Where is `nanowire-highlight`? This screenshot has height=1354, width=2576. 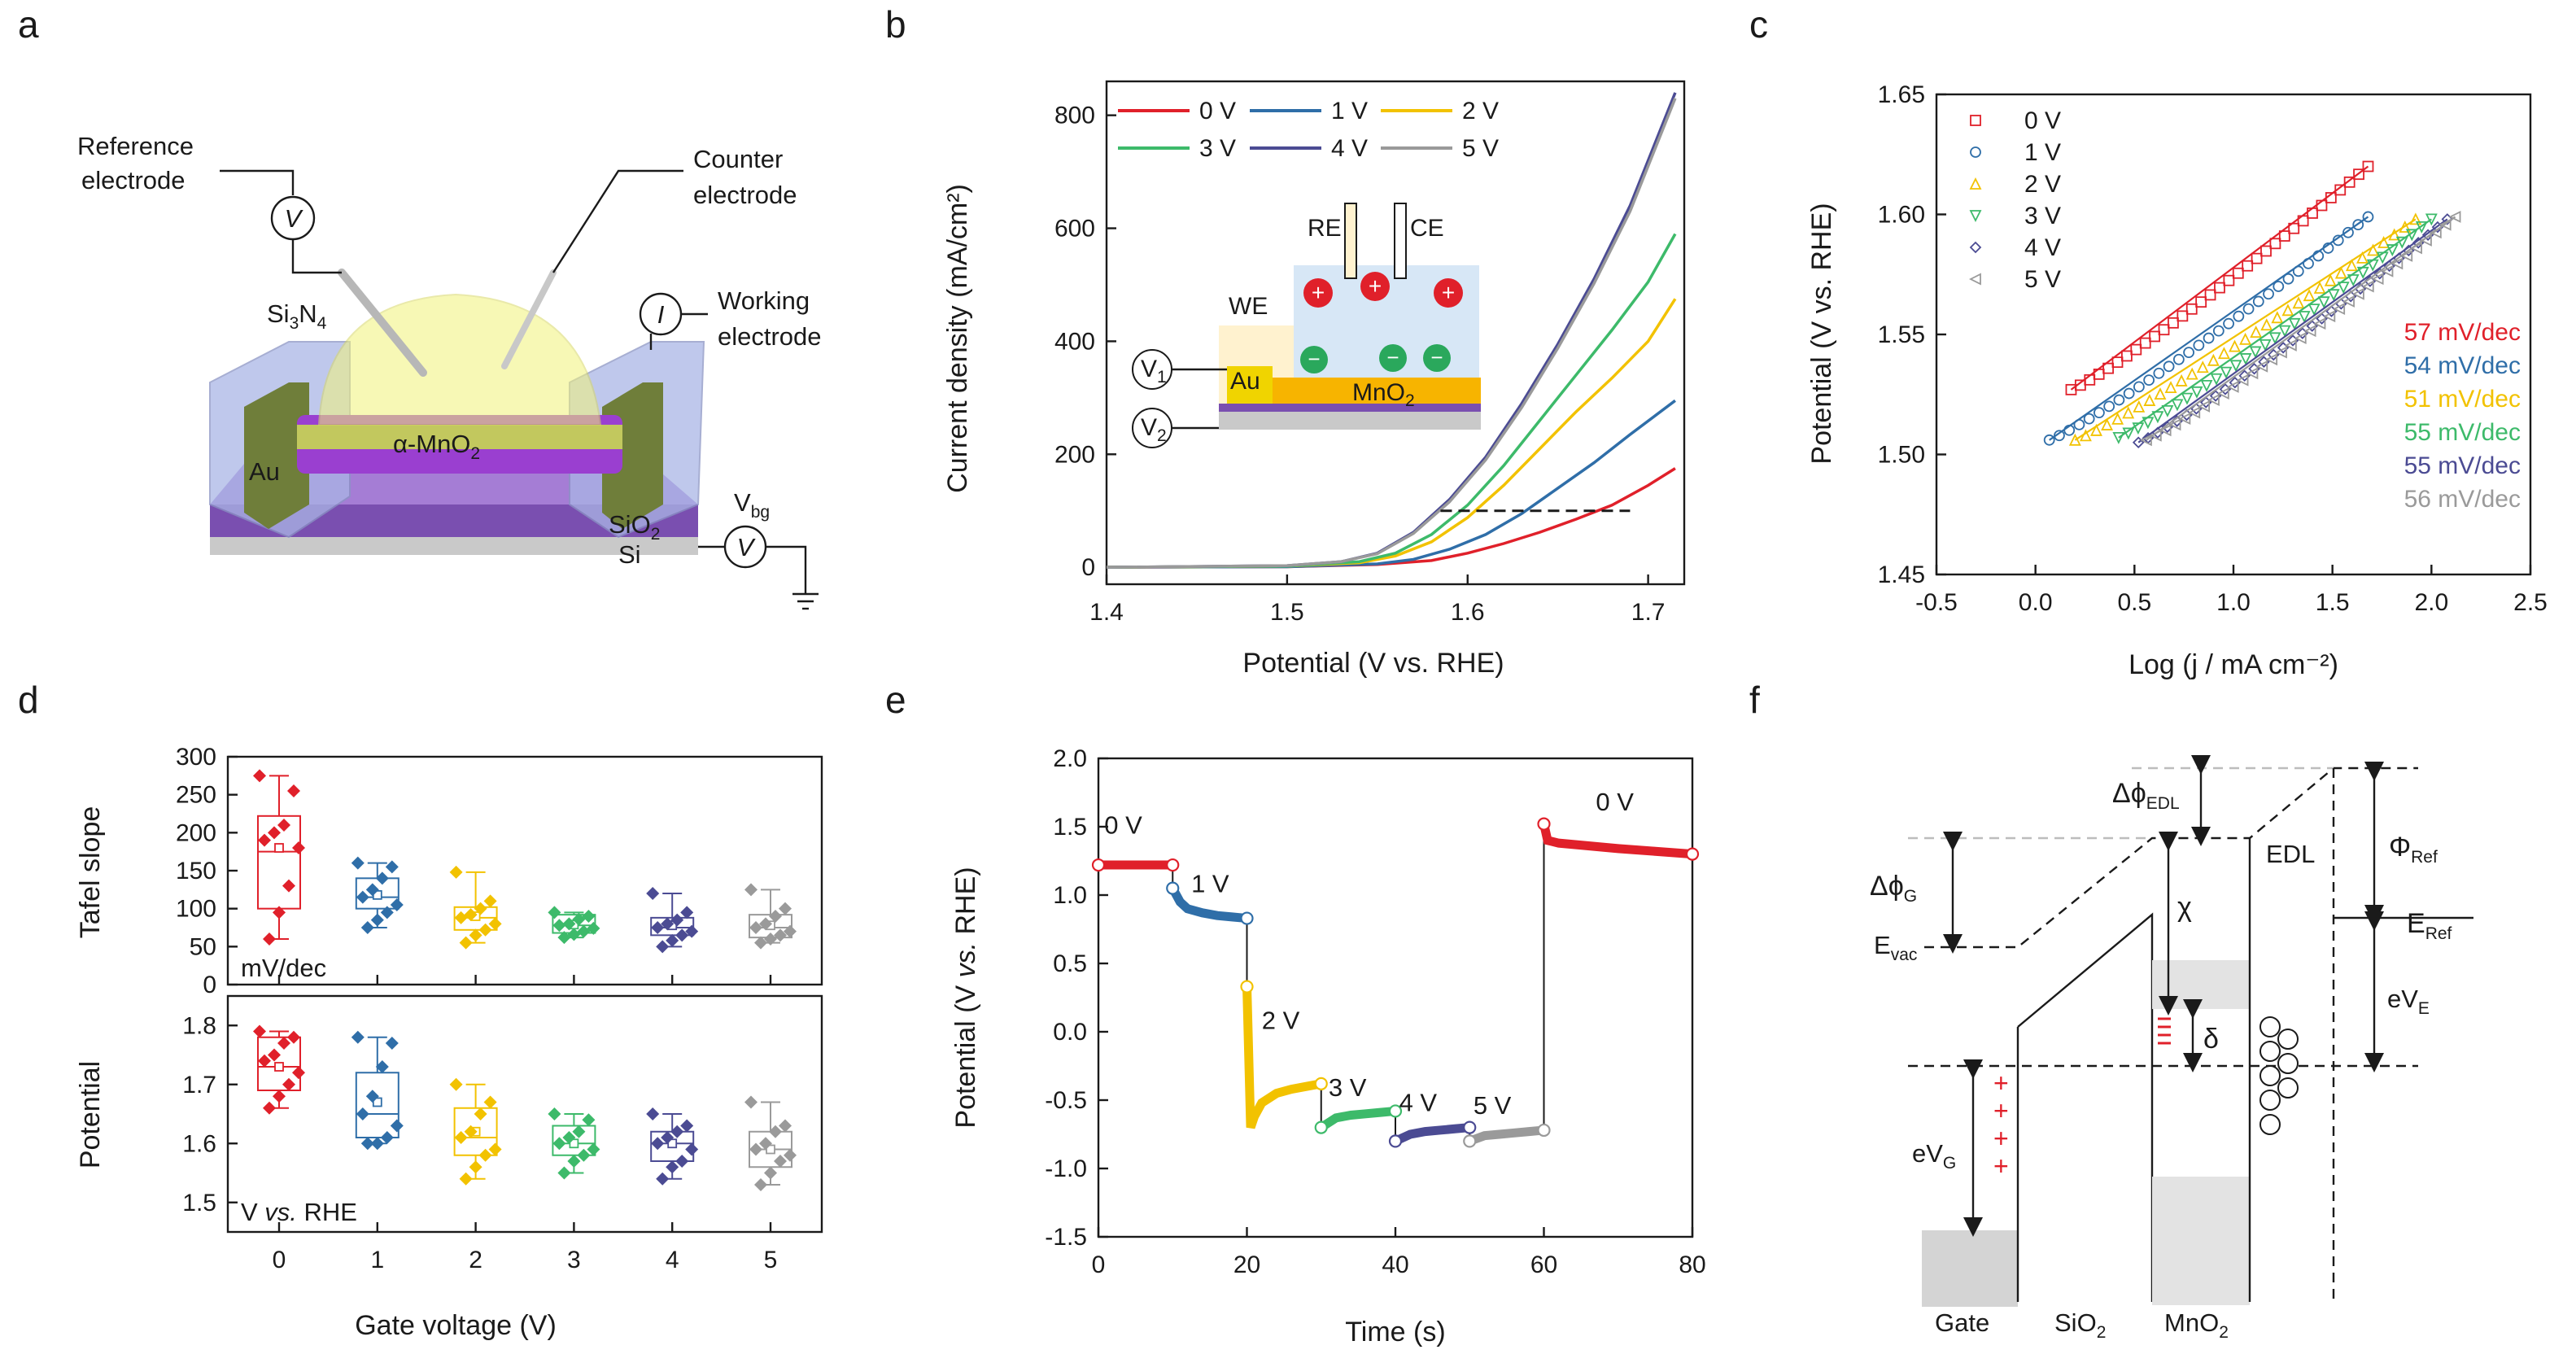
nanowire-highlight is located at coordinates (459, 437).